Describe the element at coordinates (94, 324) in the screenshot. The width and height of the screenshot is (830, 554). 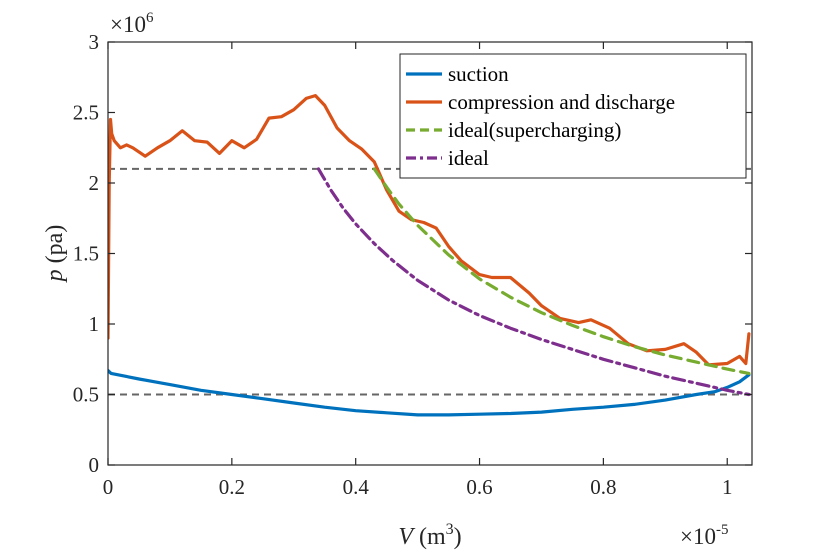
I see `y-tick-label: 1` at that location.